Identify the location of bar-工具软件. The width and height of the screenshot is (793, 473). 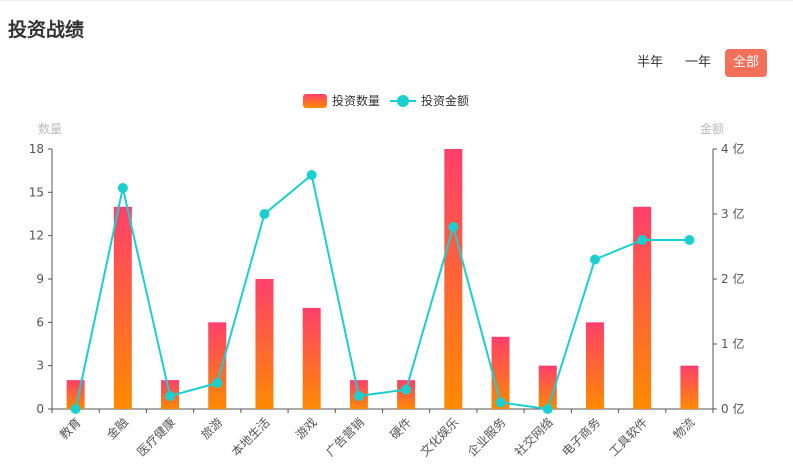
(642, 307).